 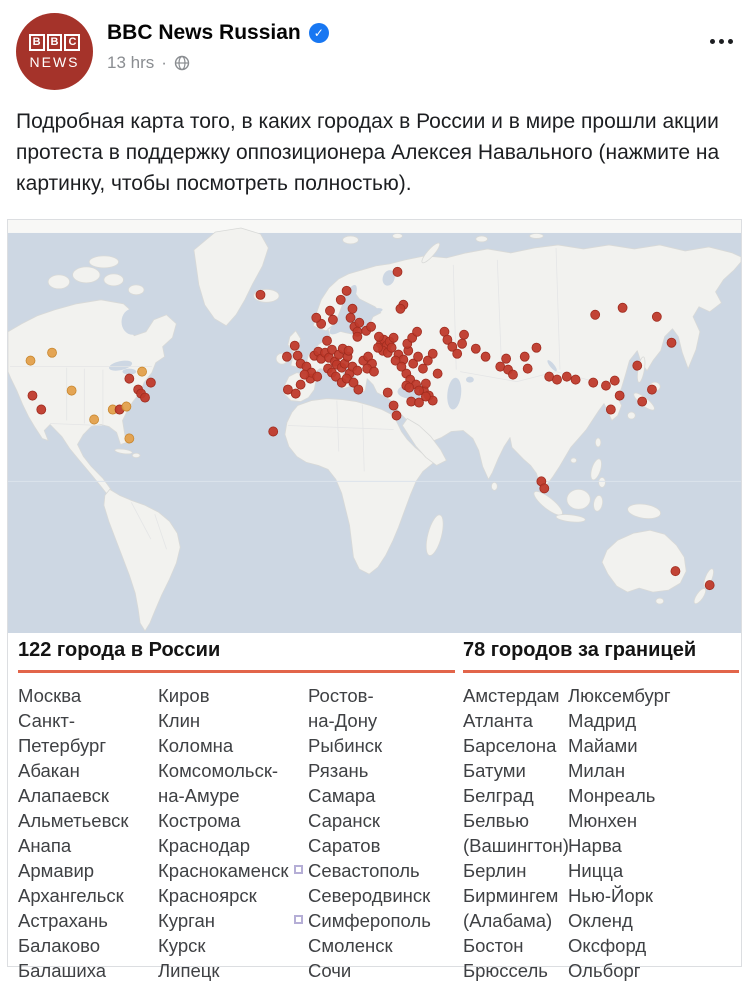 What do you see at coordinates (236, 656) in the screenshot?
I see `russia-section-title: 122 города в России` at bounding box center [236, 656].